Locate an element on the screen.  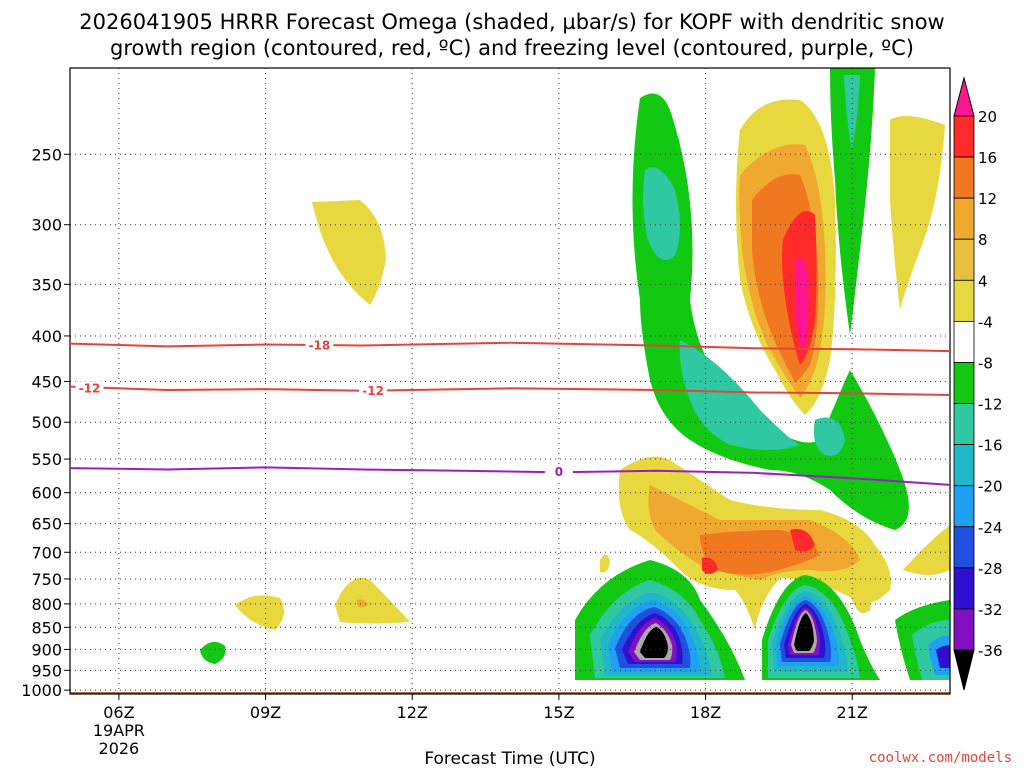
omega-region-plus16-lower is located at coordinates (802, 540).